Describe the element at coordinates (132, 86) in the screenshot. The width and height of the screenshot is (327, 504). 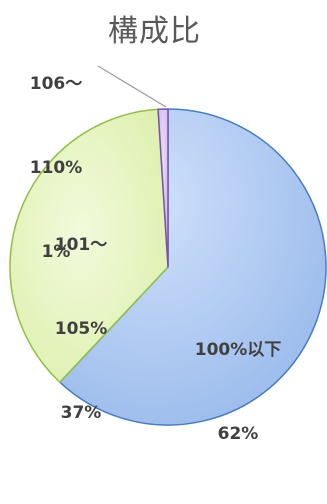
I see `leader-line` at that location.